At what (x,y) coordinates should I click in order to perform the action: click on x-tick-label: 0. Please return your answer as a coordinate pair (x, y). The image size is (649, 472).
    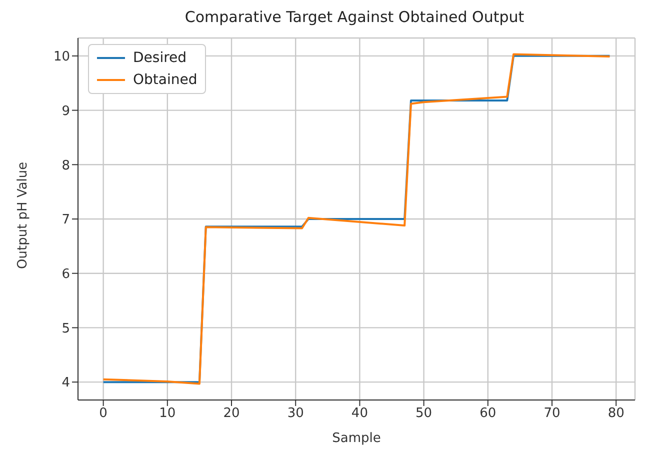
    Looking at the image, I should click on (103, 414).